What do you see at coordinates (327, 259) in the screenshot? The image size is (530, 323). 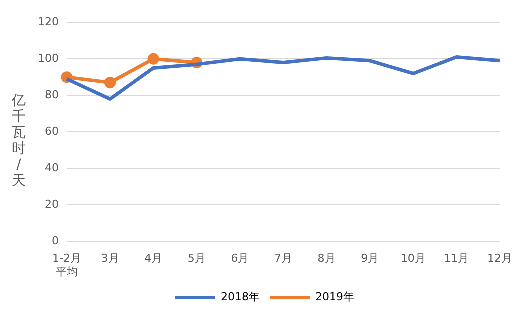 I see `x-tick-label: 8月` at bounding box center [327, 259].